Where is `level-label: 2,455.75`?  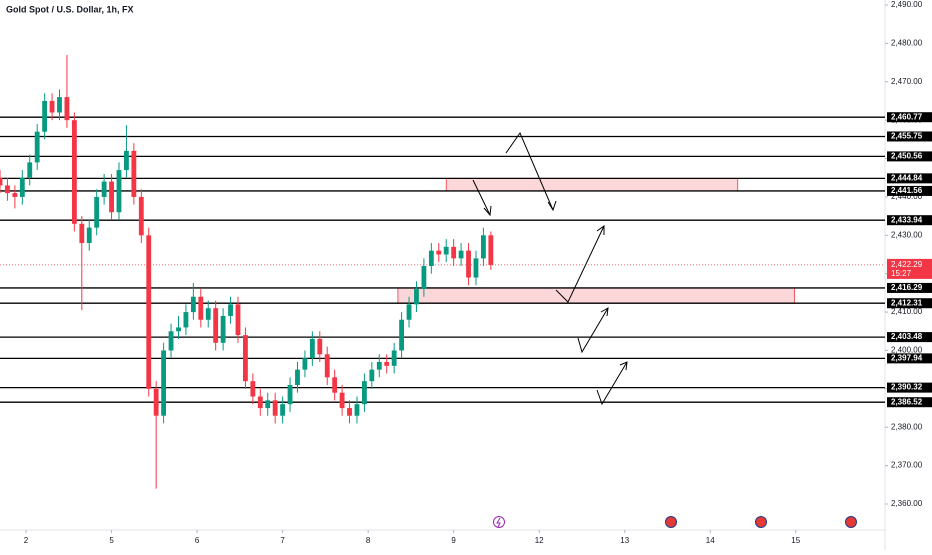 level-label: 2,455.75 is located at coordinates (907, 136).